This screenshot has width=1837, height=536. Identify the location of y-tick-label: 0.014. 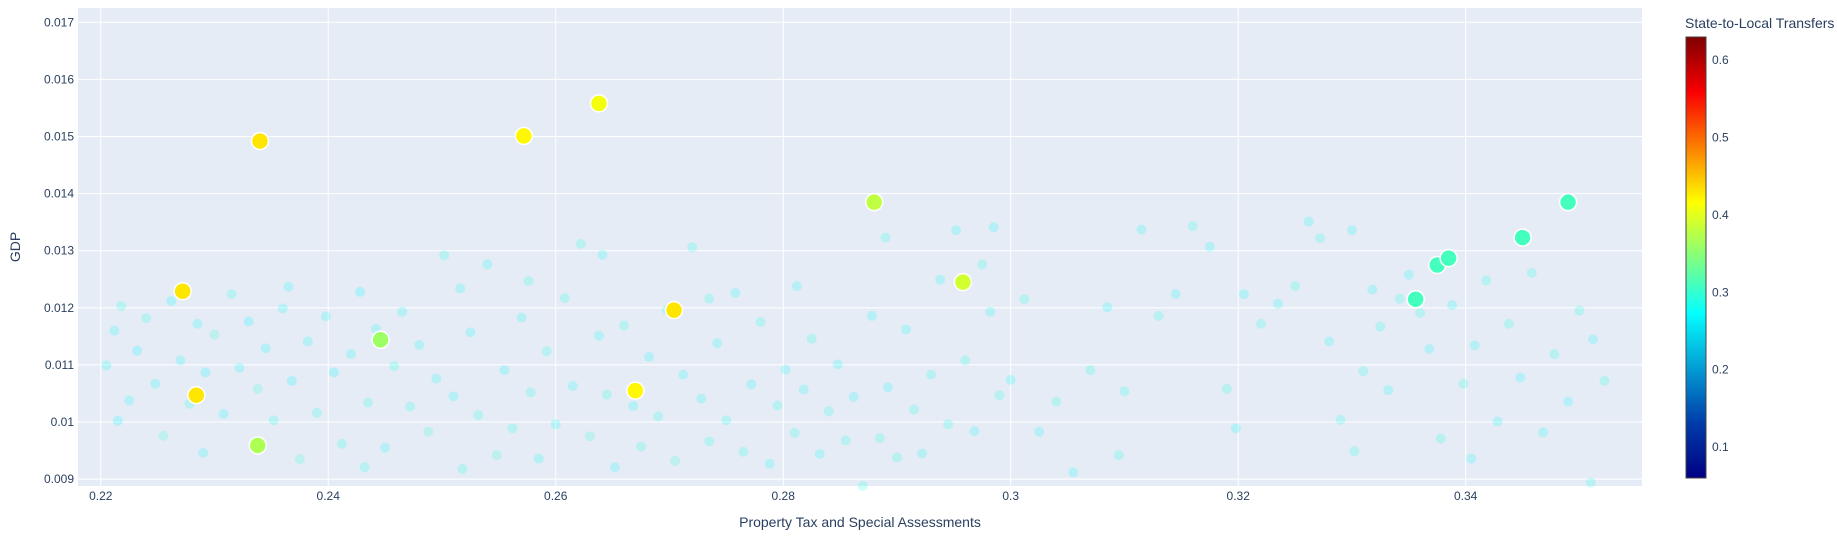
(59, 194).